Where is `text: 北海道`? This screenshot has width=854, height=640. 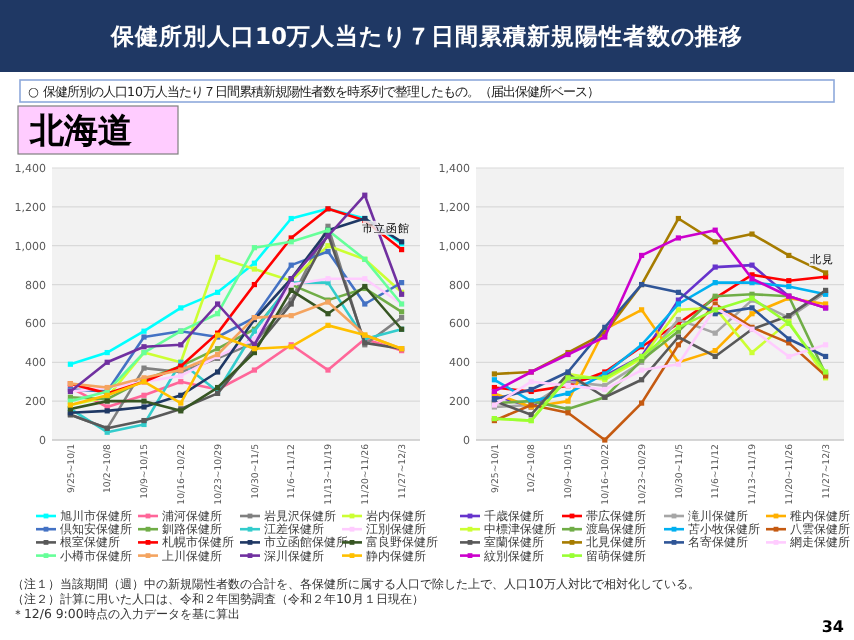 text: 北海道 is located at coordinates (80, 132).